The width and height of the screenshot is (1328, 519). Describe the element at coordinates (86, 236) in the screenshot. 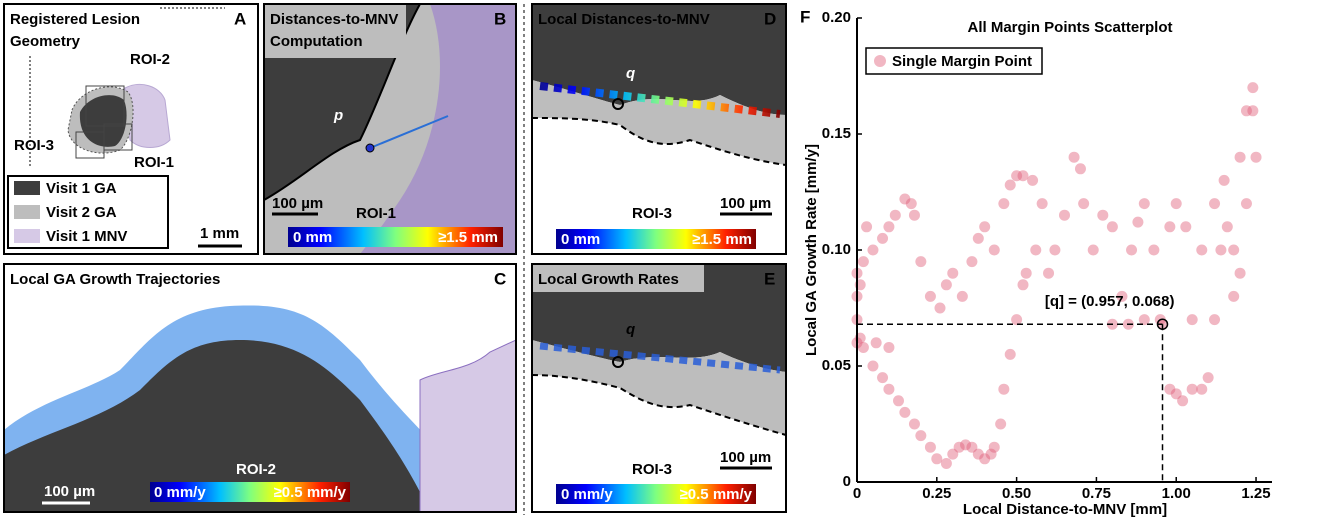

I see `legend-label: Visit 1 MNV` at that location.